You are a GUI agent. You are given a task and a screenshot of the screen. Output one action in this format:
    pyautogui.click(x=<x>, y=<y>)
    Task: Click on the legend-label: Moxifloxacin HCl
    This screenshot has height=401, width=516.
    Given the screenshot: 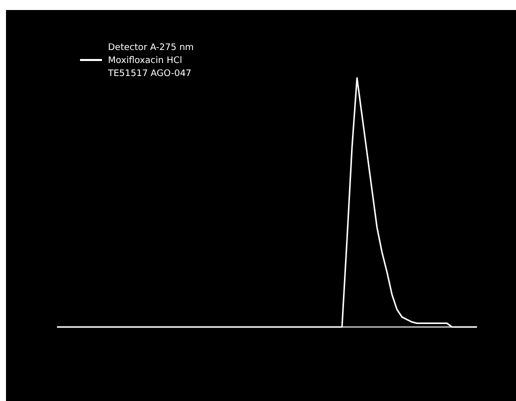 What is the action you would take?
    pyautogui.click(x=145, y=61)
    